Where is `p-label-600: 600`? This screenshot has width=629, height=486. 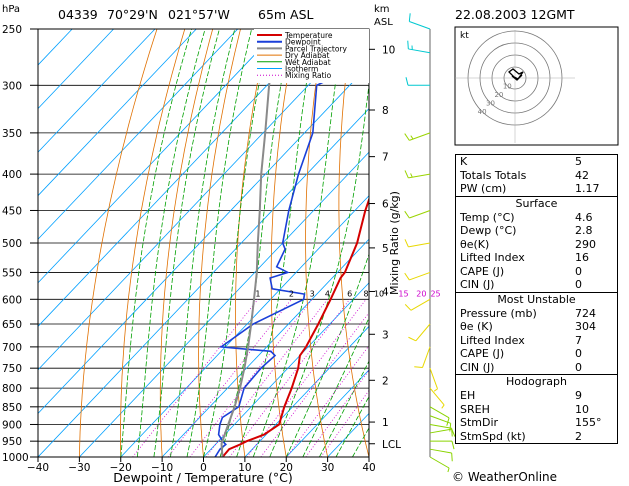 p-label-600: 600 is located at coordinates (12, 300).